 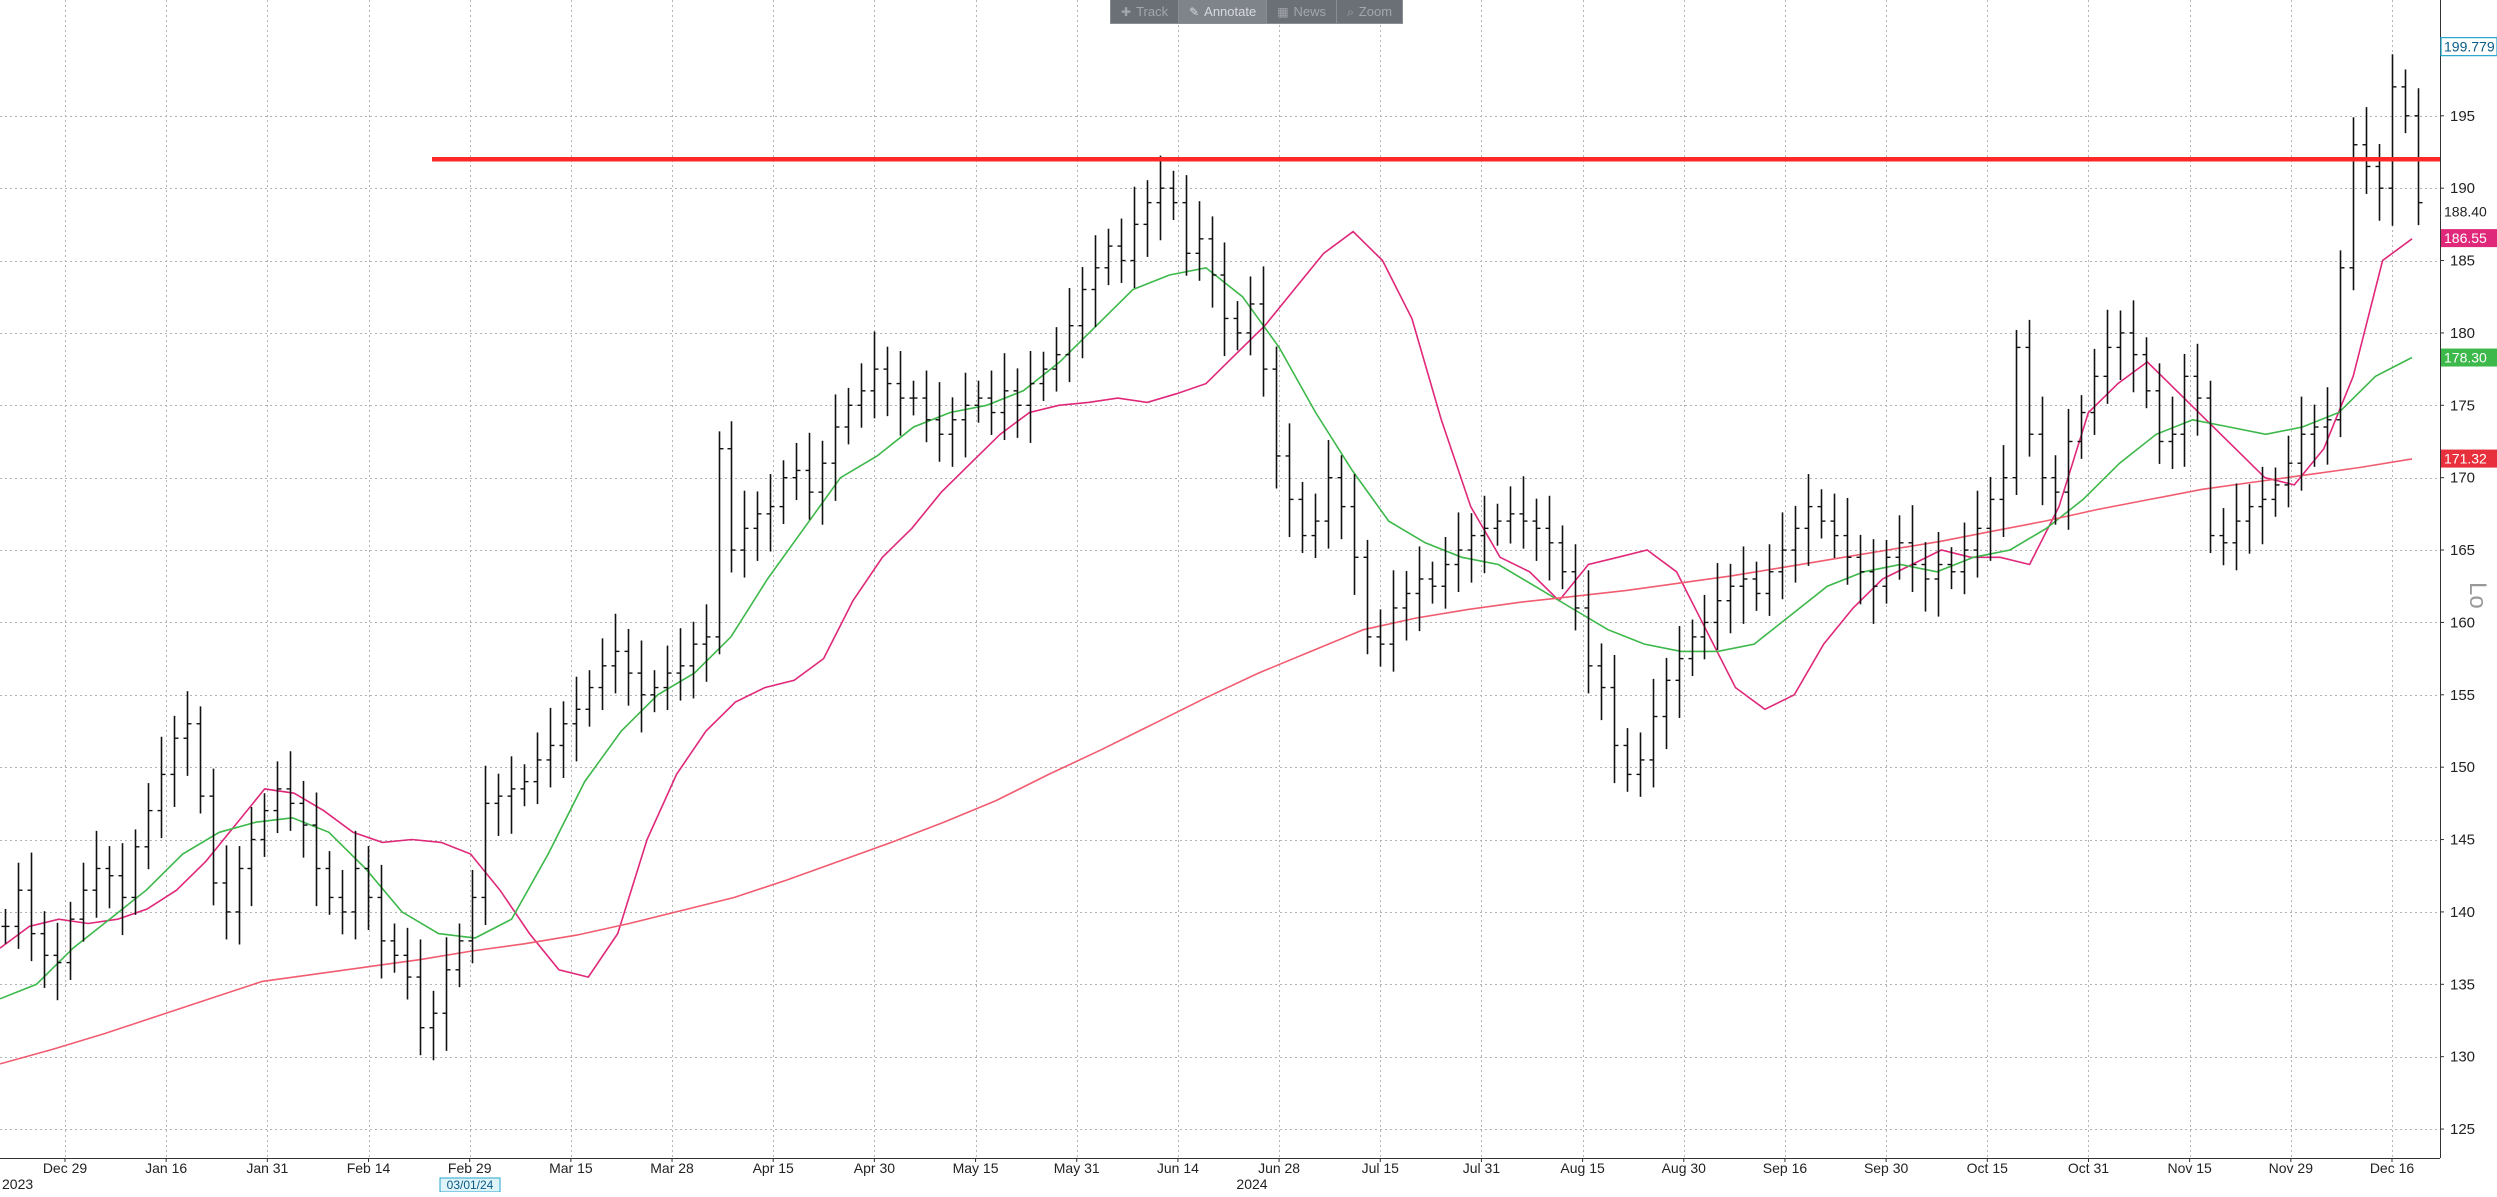 I want to click on value-tag: 199.779, so click(x=2468, y=47).